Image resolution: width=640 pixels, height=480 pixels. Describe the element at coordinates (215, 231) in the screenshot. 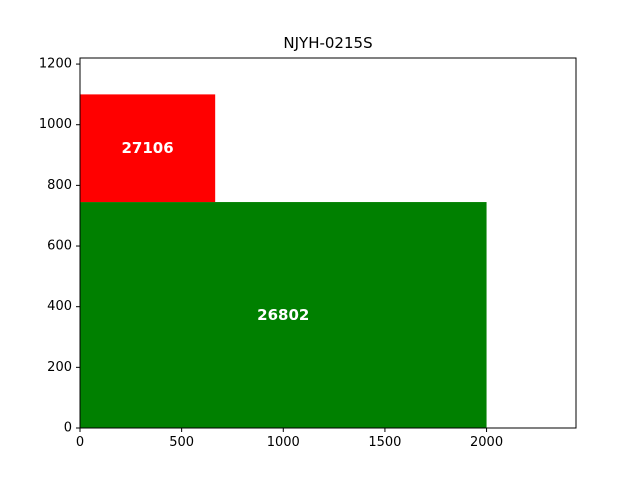

I see `rectangle-labels-layer: 26802 27106` at that location.